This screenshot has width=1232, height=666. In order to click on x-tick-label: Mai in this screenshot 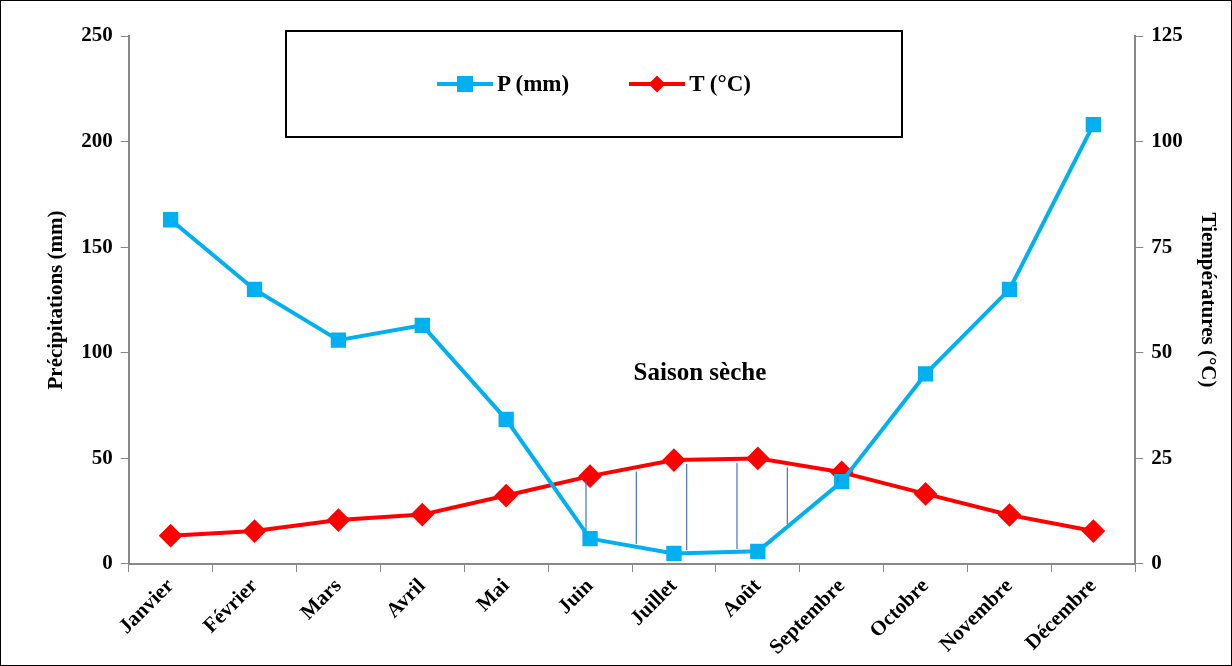, I will do `click(492, 594)`.